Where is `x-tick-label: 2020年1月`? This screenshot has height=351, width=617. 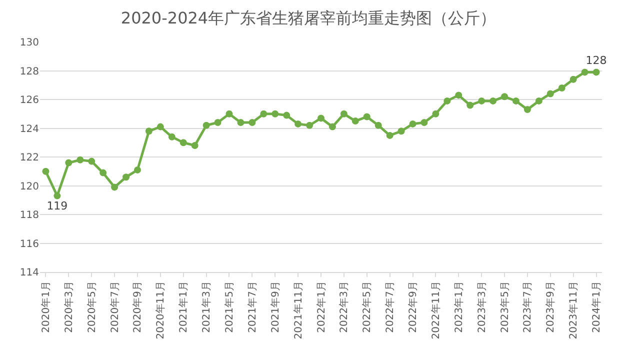
x-tick-label: 2020年1月 is located at coordinates (46, 307).